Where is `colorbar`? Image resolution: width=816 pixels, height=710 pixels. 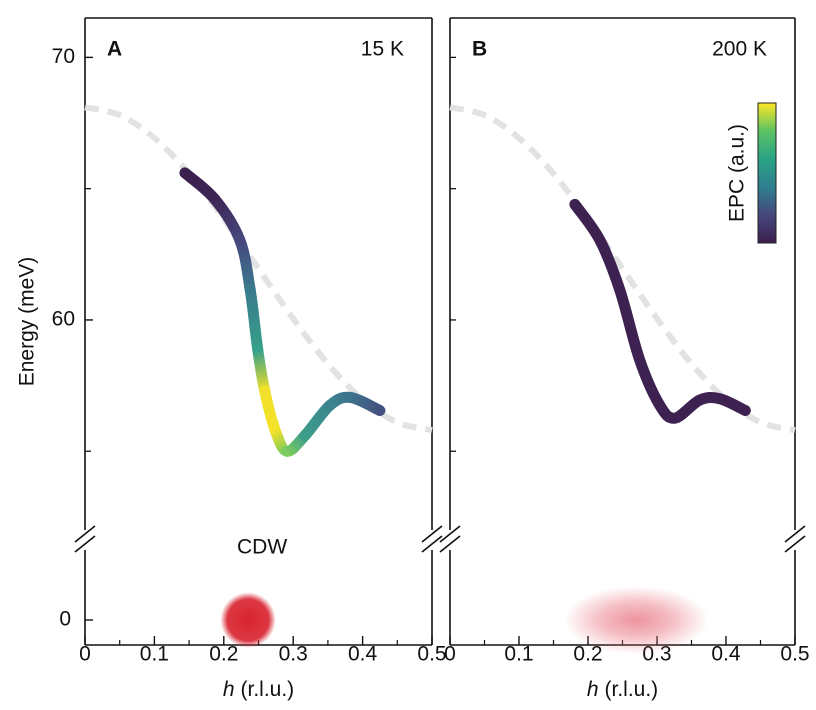 colorbar is located at coordinates (767, 173).